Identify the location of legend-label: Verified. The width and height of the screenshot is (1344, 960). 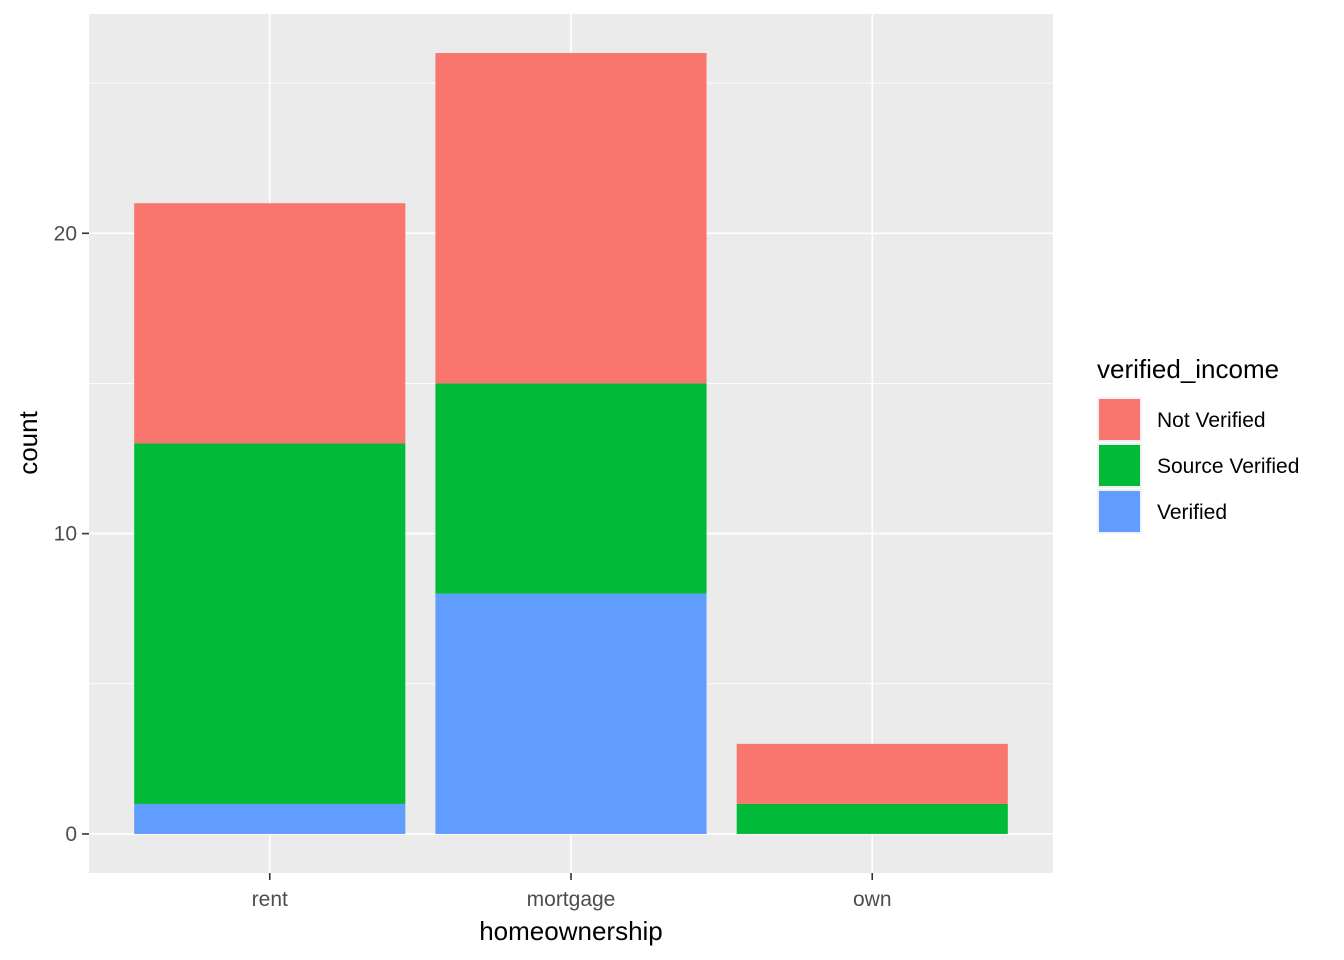
(1192, 512).